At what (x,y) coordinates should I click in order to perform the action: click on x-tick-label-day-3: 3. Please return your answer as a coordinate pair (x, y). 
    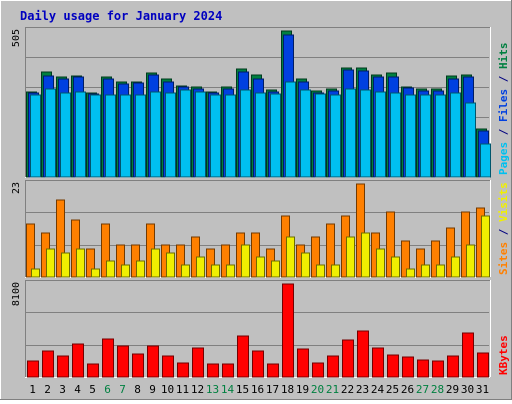
    Looking at the image, I should click on (62, 389).